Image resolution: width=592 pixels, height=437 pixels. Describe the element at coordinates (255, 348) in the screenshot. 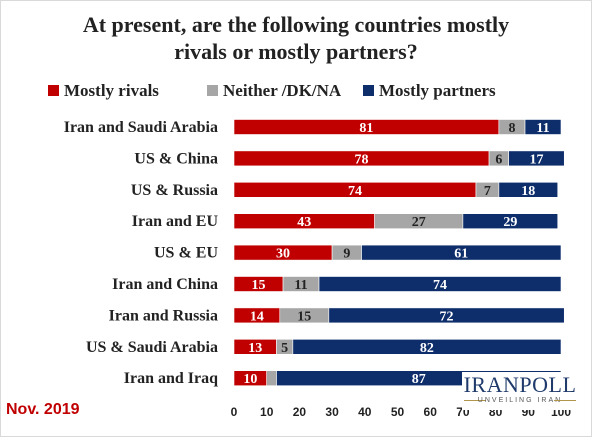

I see `value-label-7-0: 13` at that location.